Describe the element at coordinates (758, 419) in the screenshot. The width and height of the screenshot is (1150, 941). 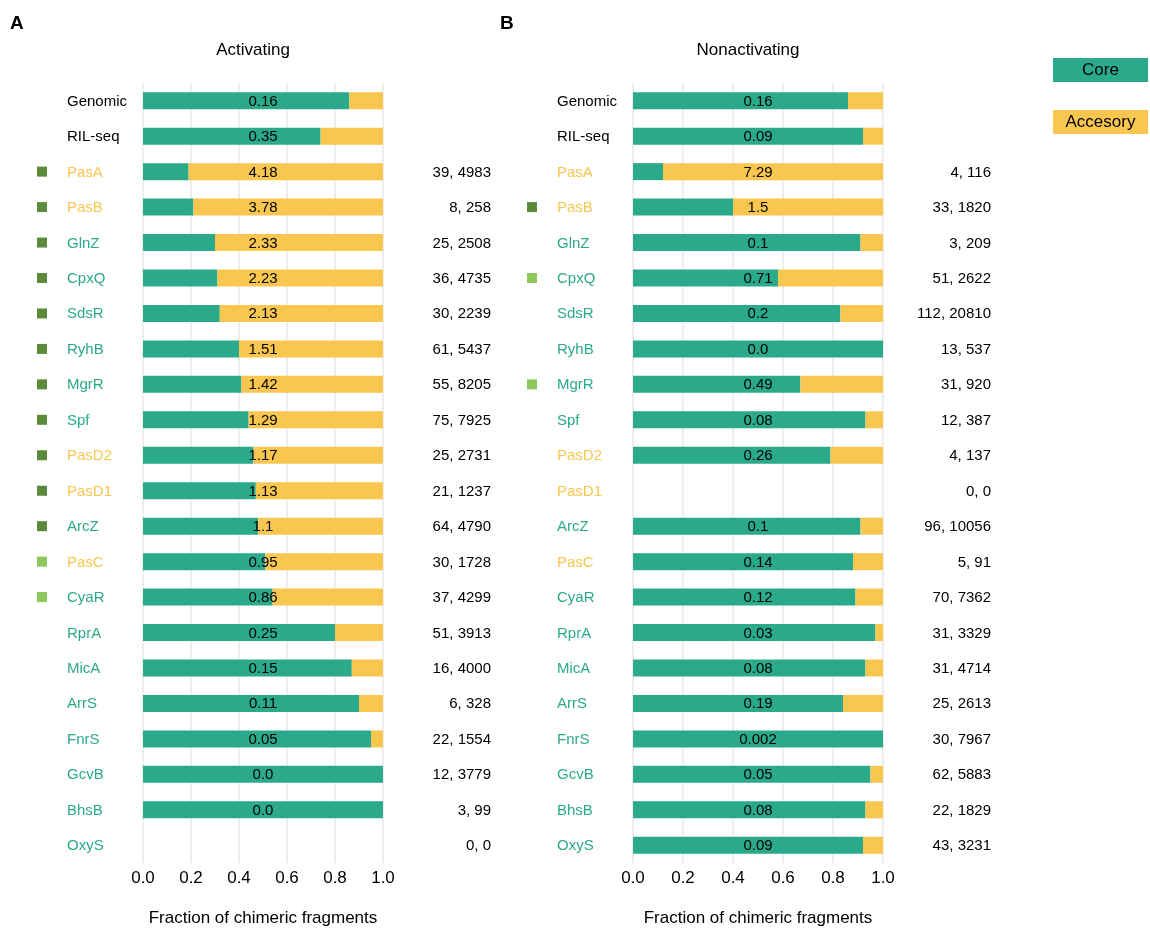
I see `annotation: 0.08` at that location.